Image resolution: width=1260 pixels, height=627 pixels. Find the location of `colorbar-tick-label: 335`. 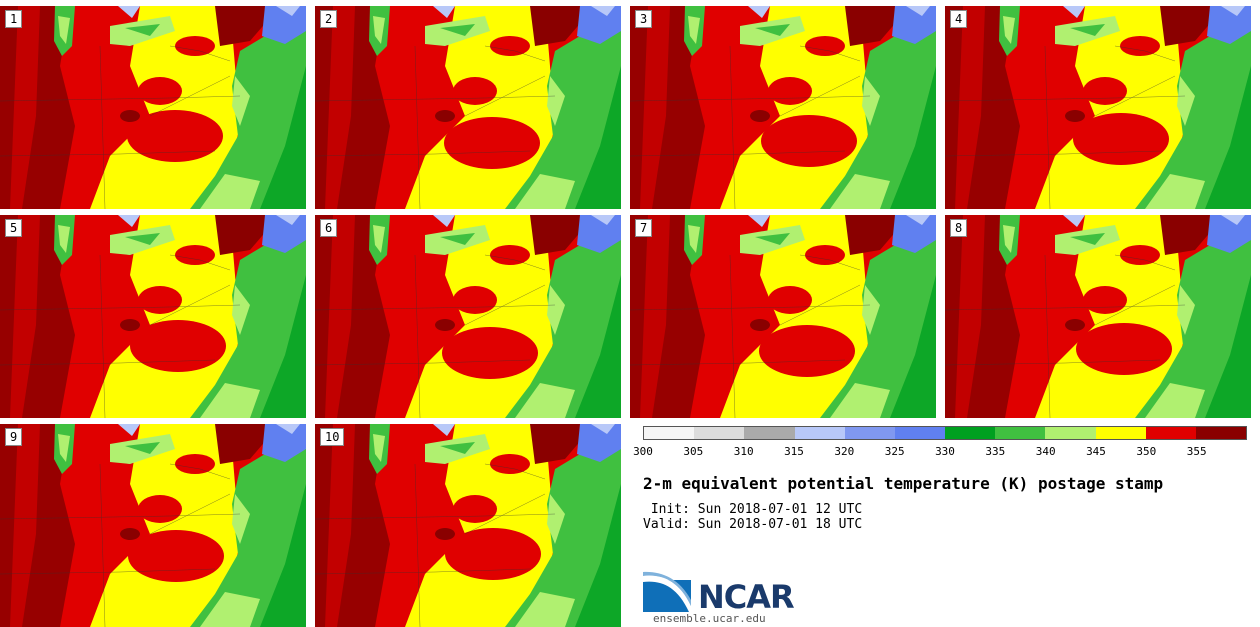

colorbar-tick-label: 335 is located at coordinates (995, 451).